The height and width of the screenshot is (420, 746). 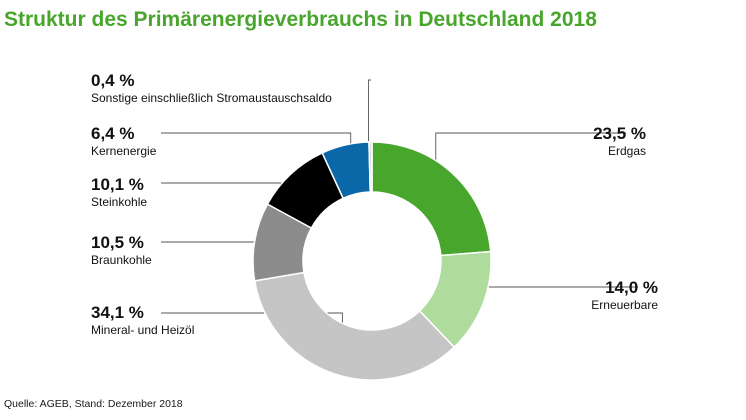 What do you see at coordinates (124, 151) in the screenshot?
I see `name-label-kernenergie: Kernenergie` at bounding box center [124, 151].